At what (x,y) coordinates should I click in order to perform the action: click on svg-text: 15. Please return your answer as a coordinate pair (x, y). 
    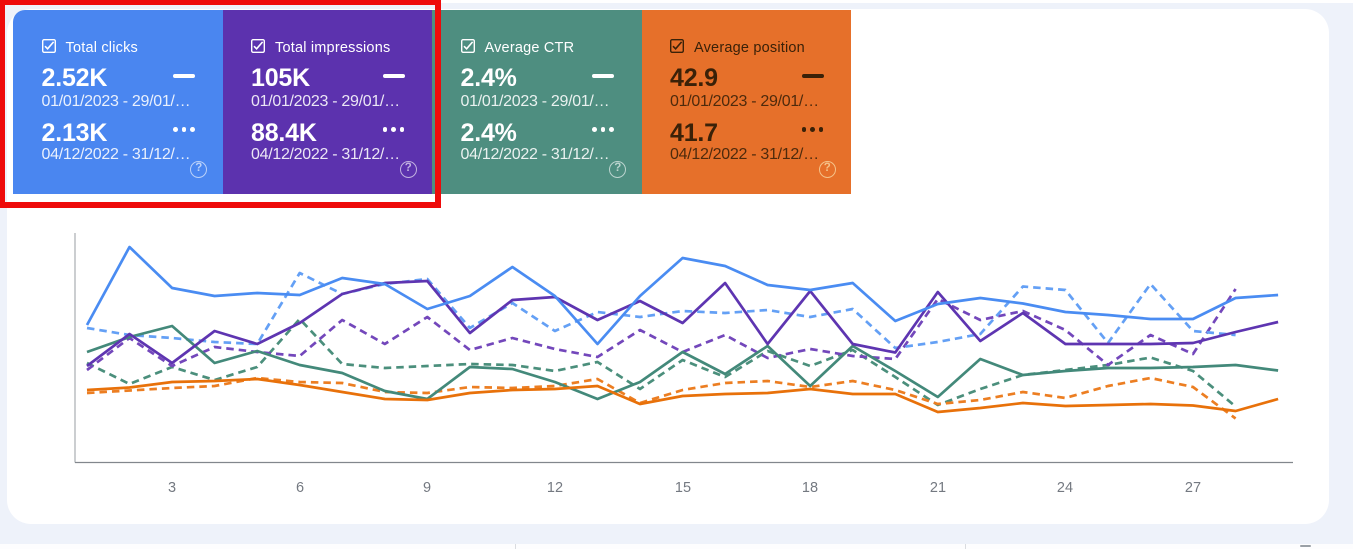
    Looking at the image, I should click on (683, 488).